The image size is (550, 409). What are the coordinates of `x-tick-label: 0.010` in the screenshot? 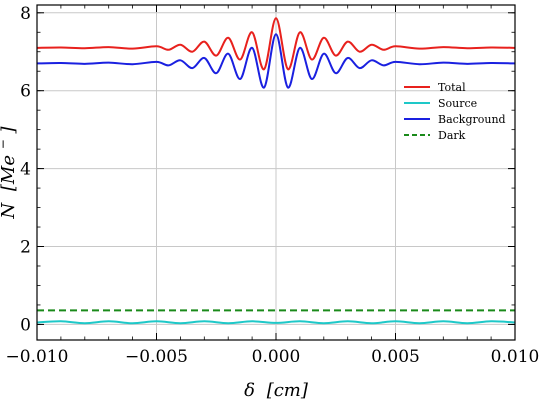 It's located at (515, 357).